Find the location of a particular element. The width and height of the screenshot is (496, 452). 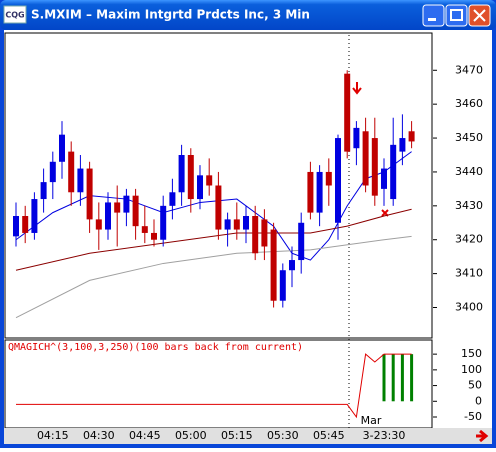

x-tick-label: 05:15 is located at coordinates (237, 435).